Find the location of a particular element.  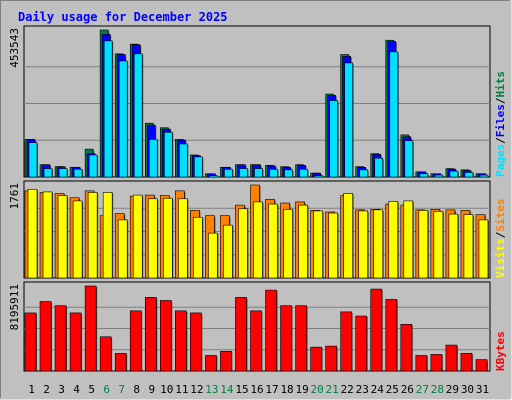

x-tick-label: 12 is located at coordinates (196, 389).